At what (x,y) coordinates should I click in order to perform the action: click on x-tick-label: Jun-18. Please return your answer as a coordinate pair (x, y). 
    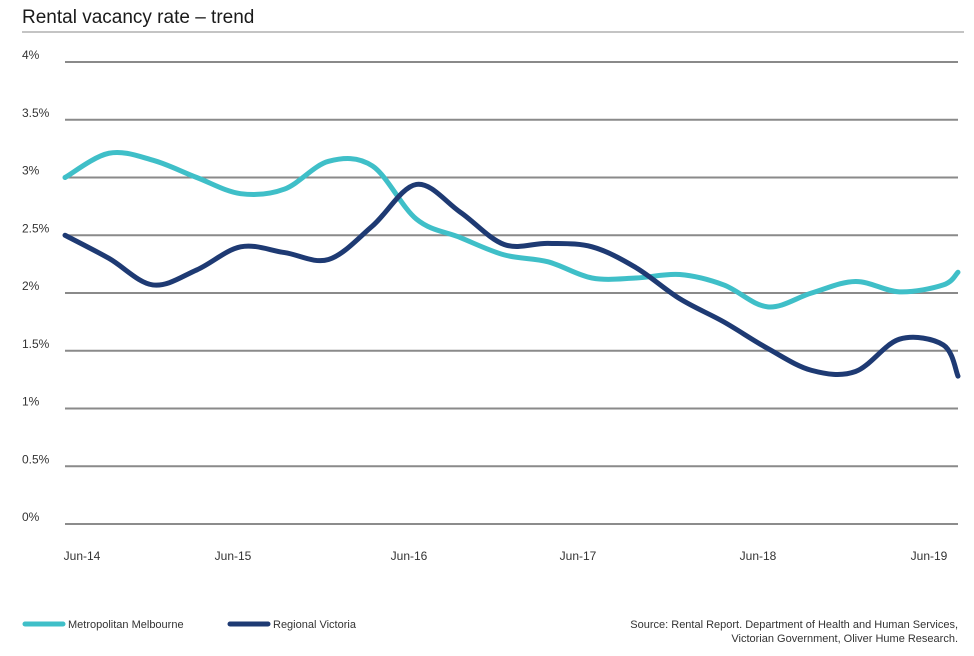
    Looking at the image, I should click on (758, 556).